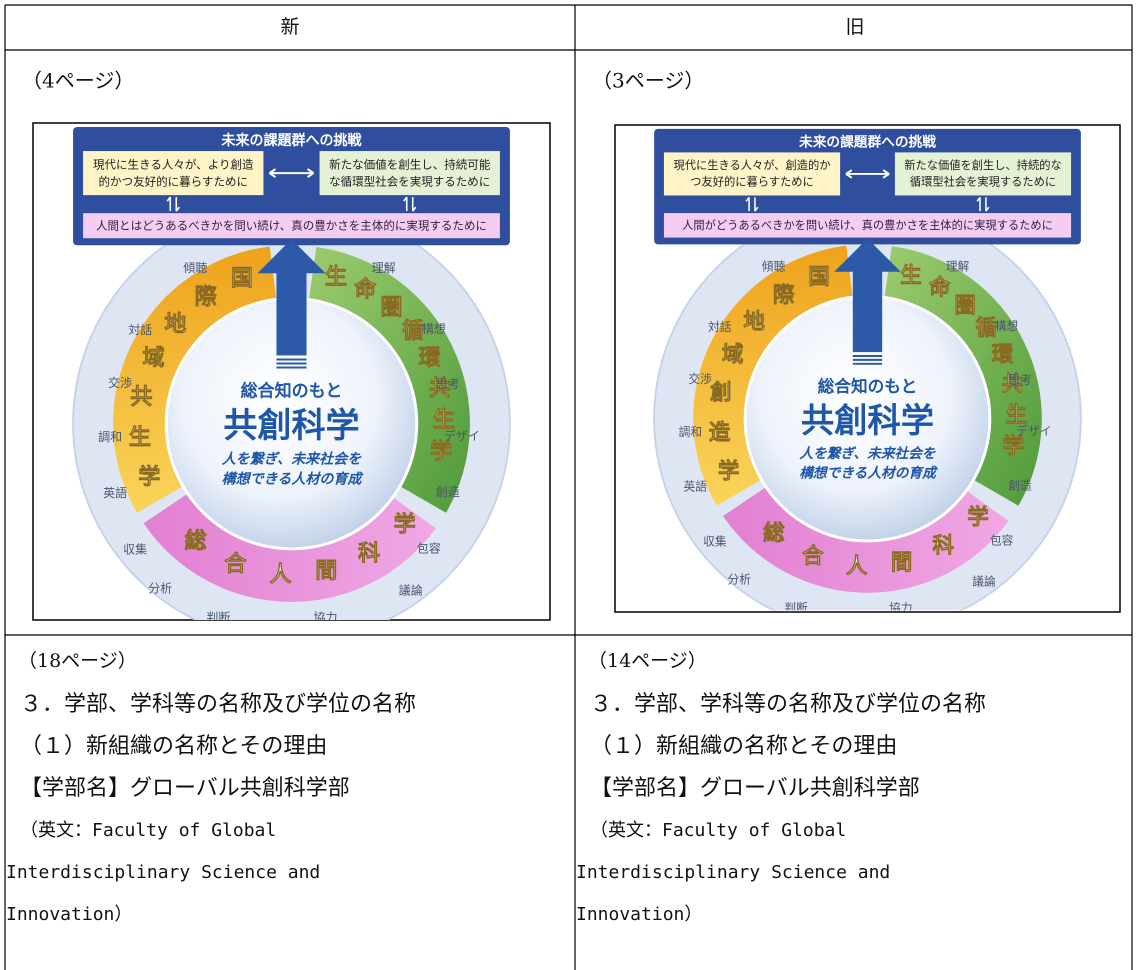 This screenshot has height=970, width=1137. I want to click on goal-text: 新たな価値を創生し、持続可能, so click(410, 165).